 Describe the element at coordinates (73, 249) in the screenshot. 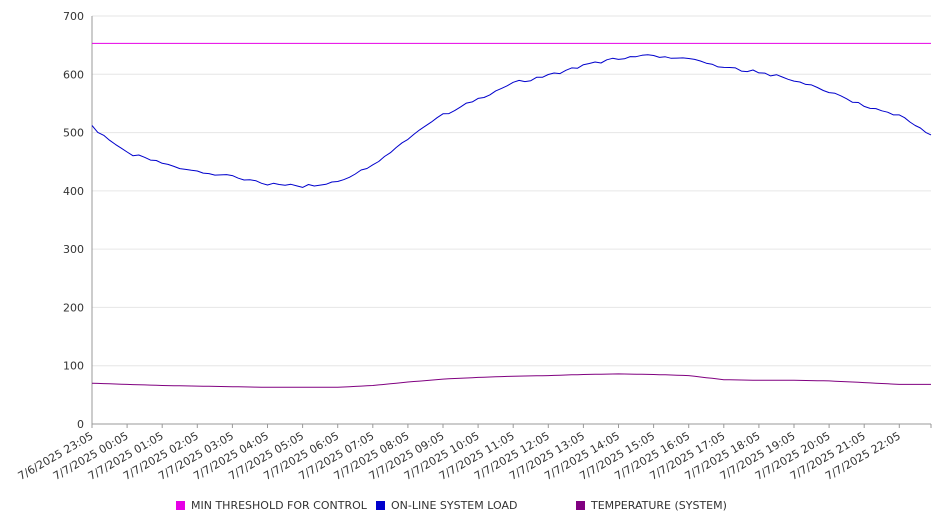

I see `y-tick-label: 300` at that location.